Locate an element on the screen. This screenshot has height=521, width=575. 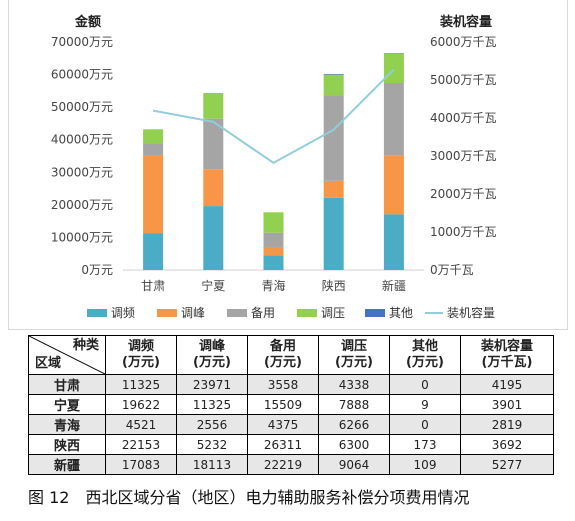
table-cell: 19622 is located at coordinates (141, 404).